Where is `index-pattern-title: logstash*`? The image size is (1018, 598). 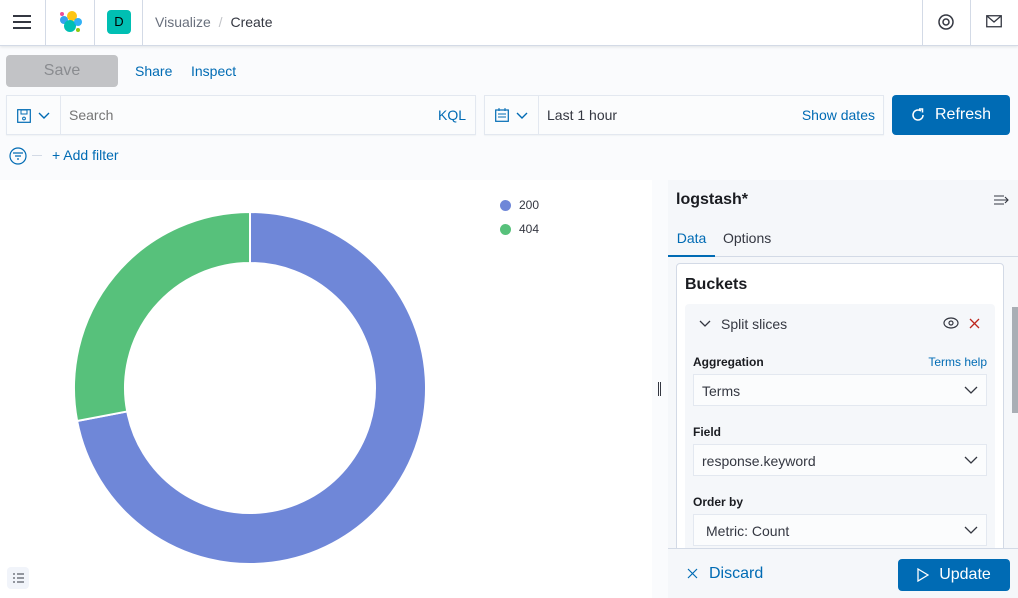
index-pattern-title: logstash* is located at coordinates (712, 199).